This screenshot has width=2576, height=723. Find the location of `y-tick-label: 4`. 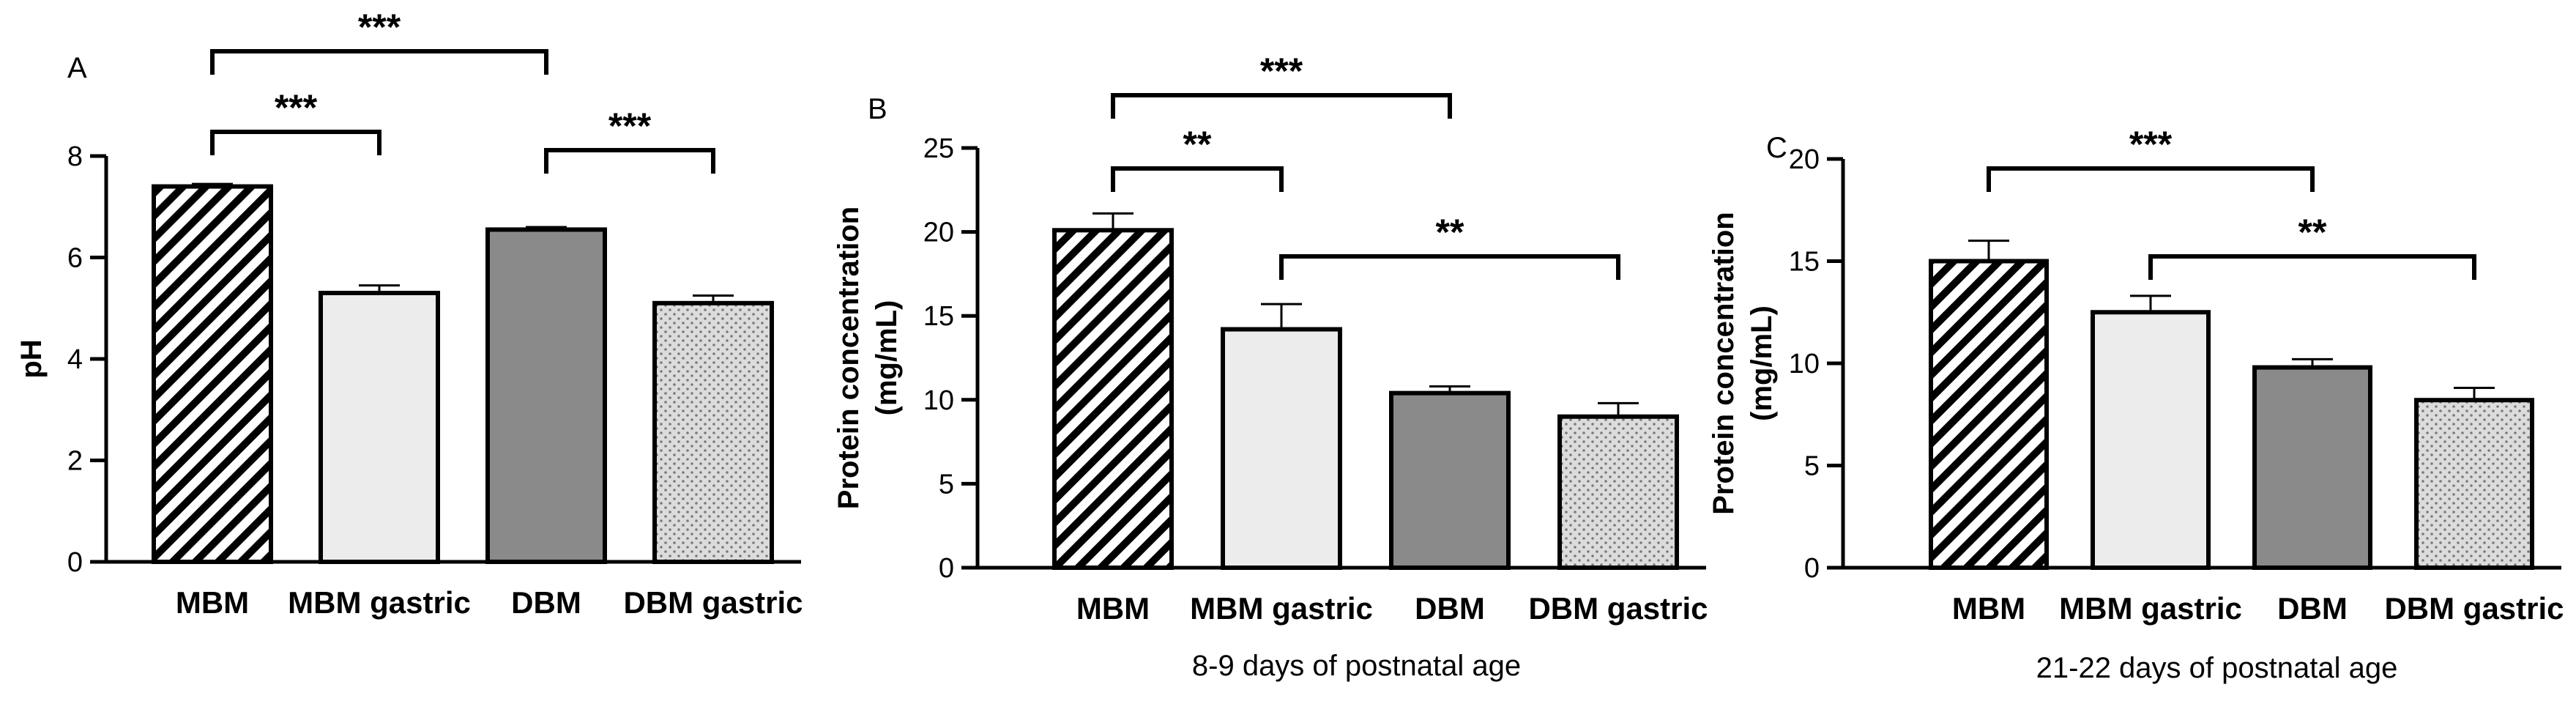

y-tick-label: 4 is located at coordinates (75, 359).